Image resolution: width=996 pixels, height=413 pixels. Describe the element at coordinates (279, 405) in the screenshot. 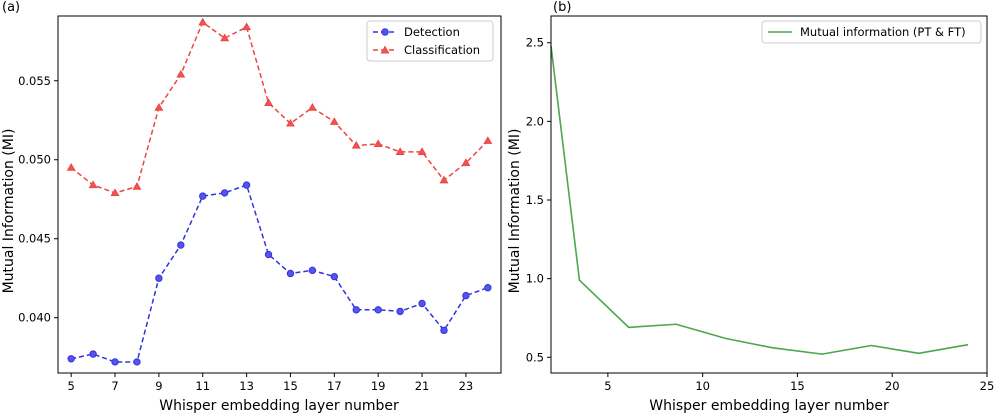

I see `panel-a-x-axis-label: Whisper embedding layer number` at that location.